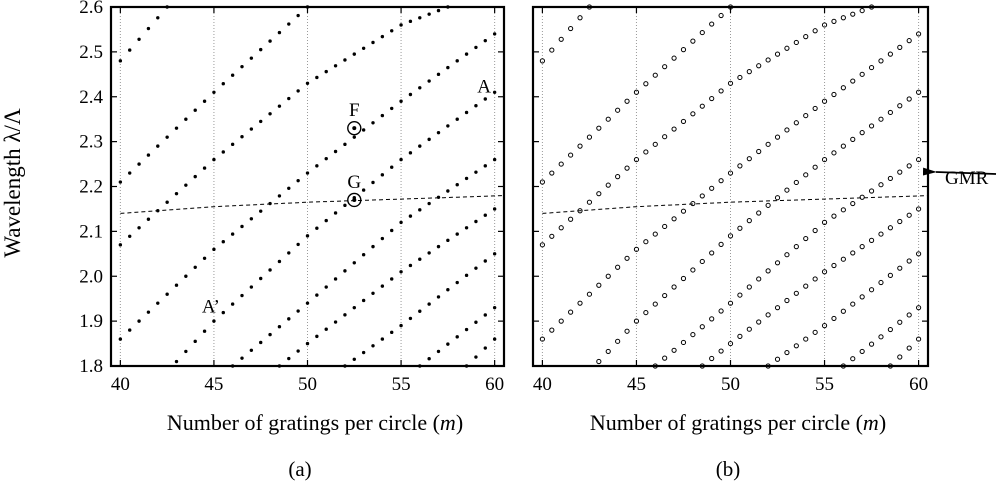 The width and height of the screenshot is (1000, 489). Describe the element at coordinates (824, 384) in the screenshot. I see `x-tick-label: 55` at that location.